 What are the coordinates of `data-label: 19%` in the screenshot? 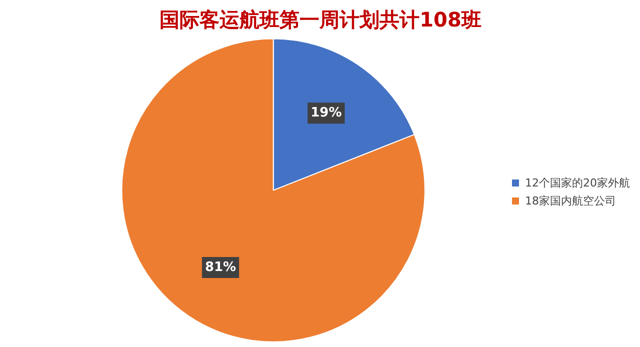 It's located at (326, 113).